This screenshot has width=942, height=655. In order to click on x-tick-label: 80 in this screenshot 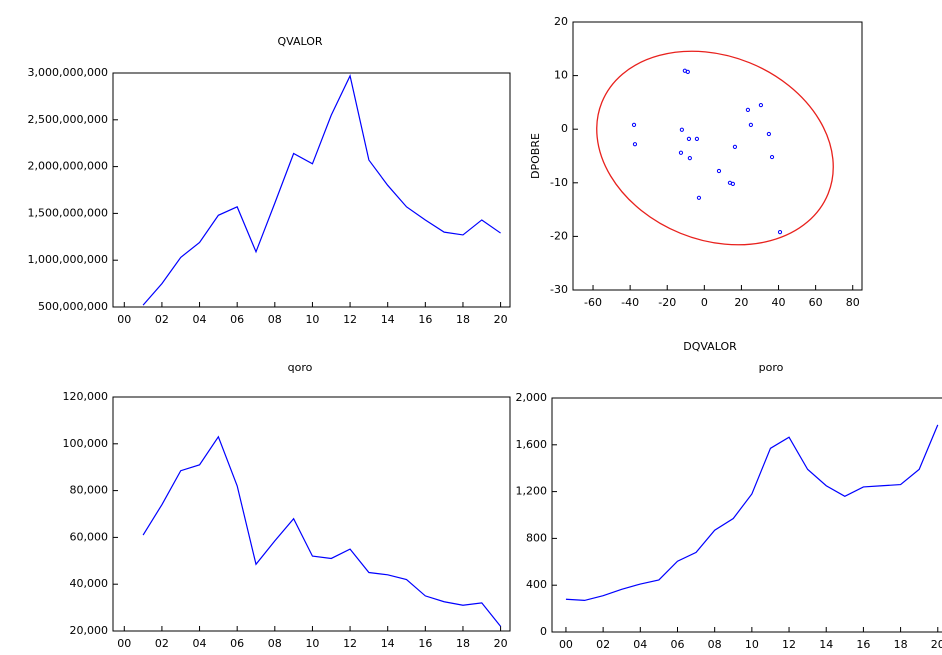, I will do `click(853, 302)`.